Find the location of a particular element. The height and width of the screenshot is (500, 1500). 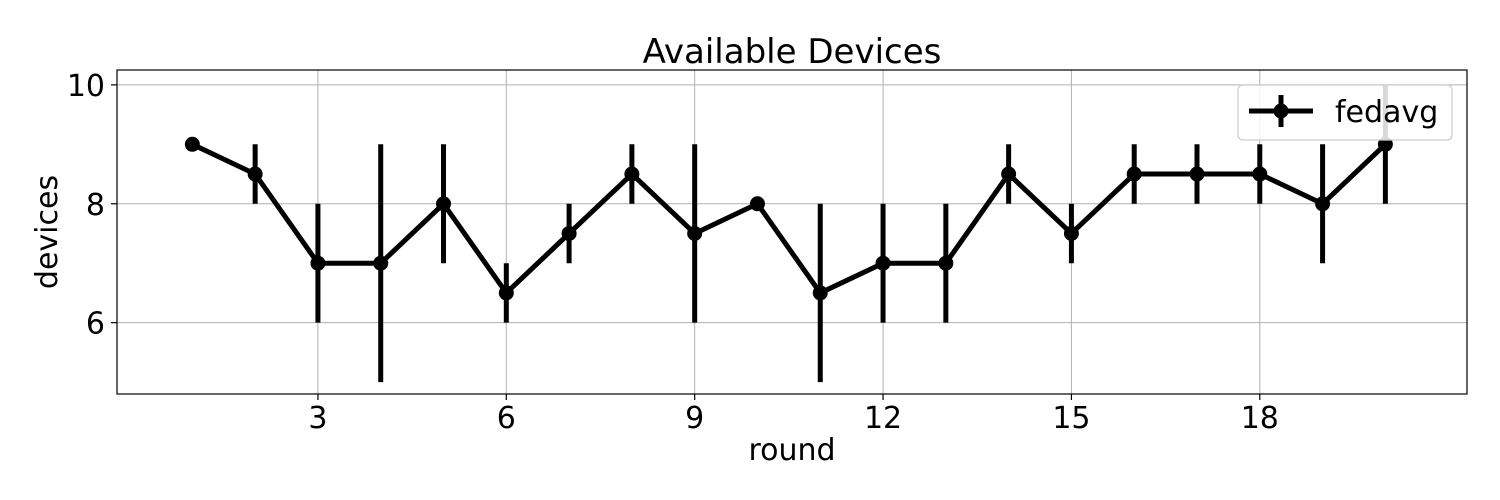

x-tick-label: 18 is located at coordinates (1260, 418).